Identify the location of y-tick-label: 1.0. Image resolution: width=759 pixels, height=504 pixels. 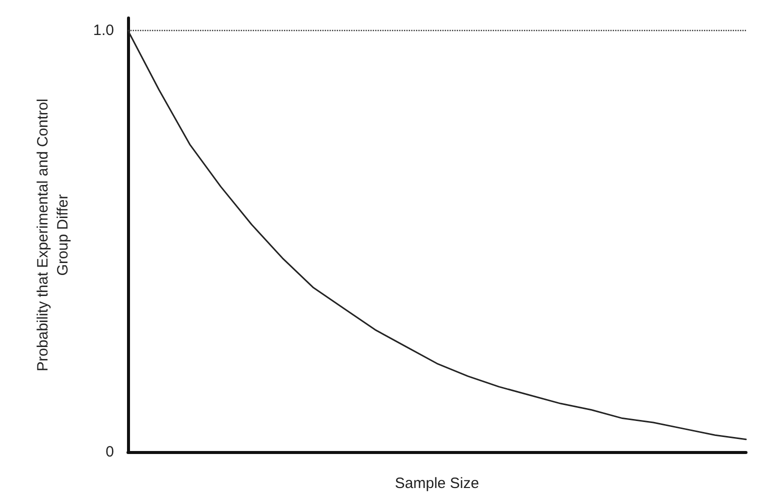
(103, 31).